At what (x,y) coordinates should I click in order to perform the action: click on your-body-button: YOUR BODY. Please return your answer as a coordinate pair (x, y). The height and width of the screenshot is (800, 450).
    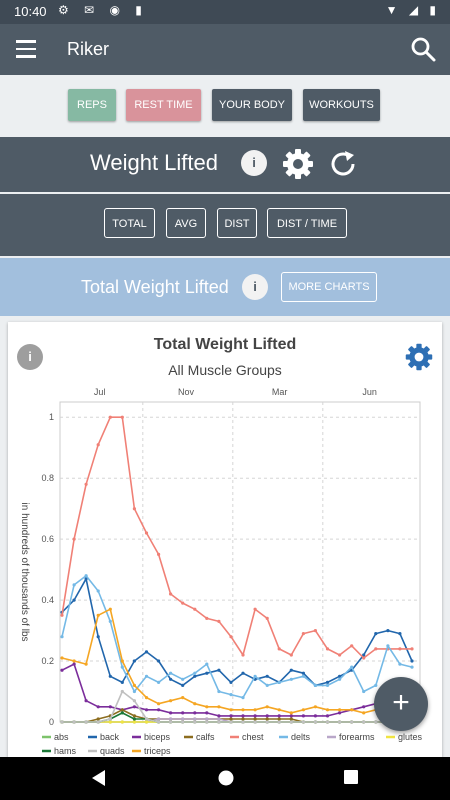
    Looking at the image, I should click on (252, 105).